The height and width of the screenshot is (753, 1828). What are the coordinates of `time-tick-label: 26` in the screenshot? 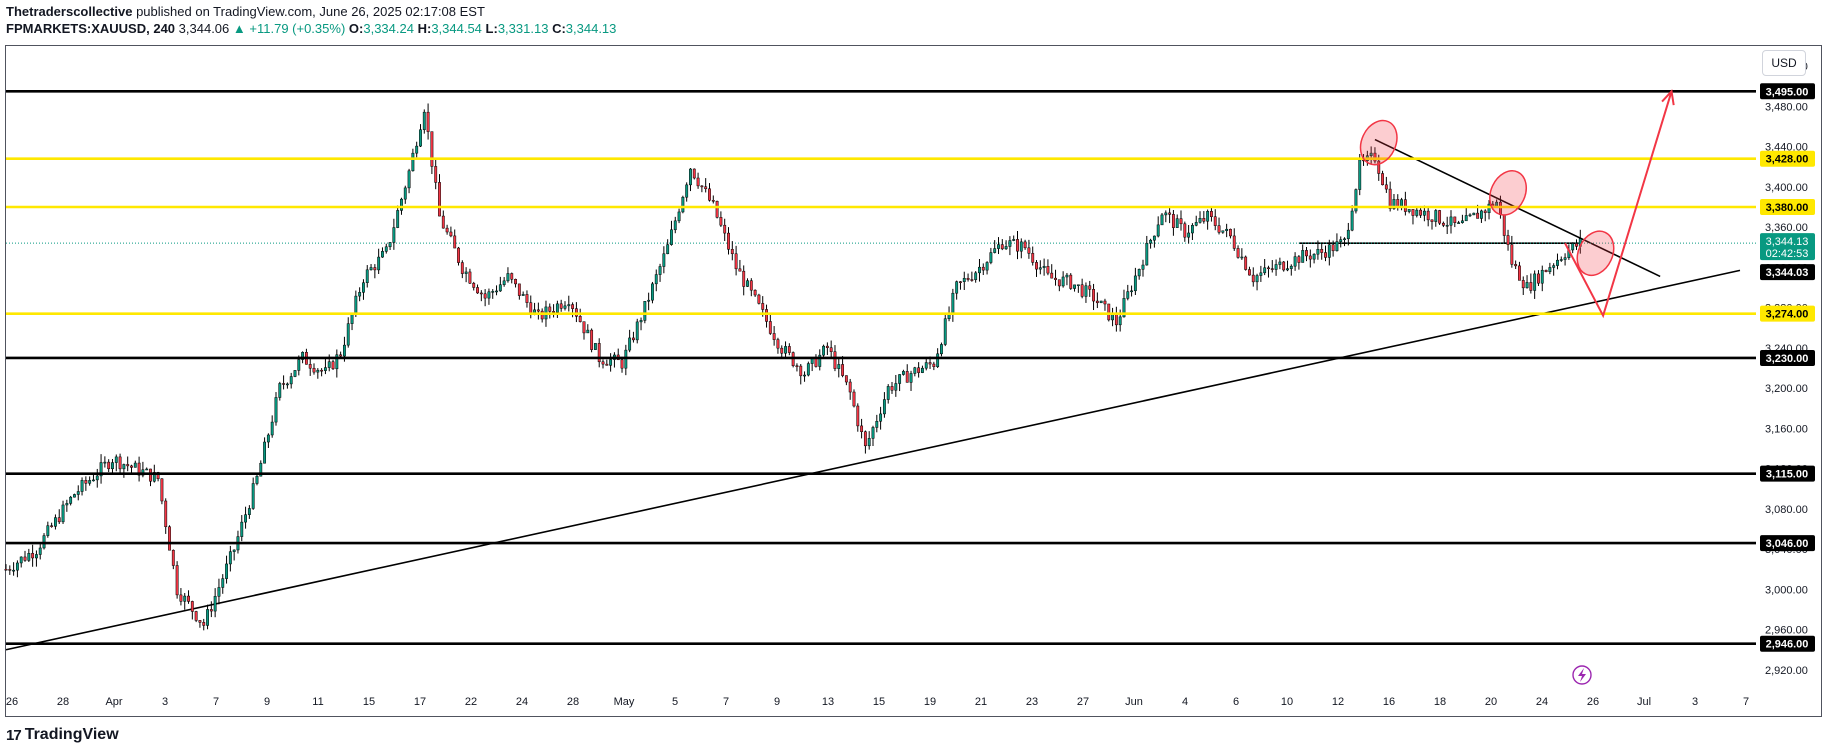 It's located at (12, 702).